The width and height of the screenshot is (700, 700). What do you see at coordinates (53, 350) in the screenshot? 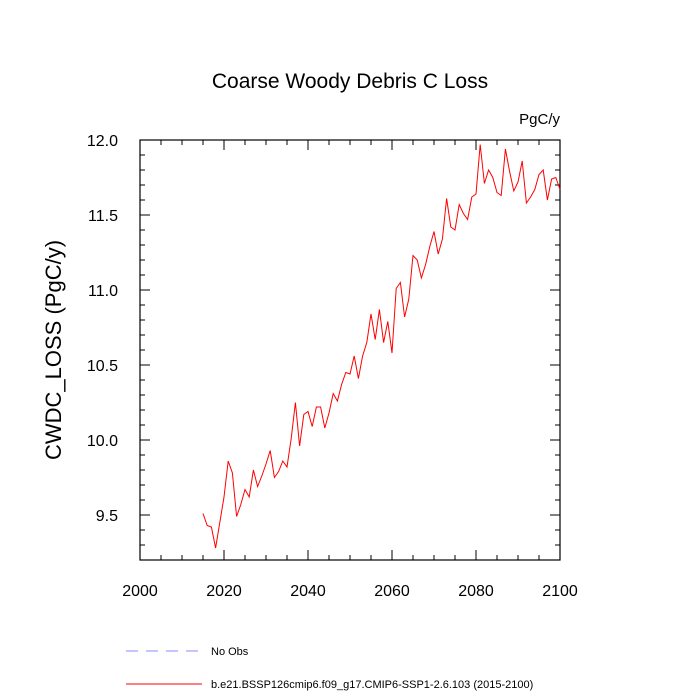
I see `y-axis-label: CWDC_LOSS (PgC/y)` at bounding box center [53, 350].